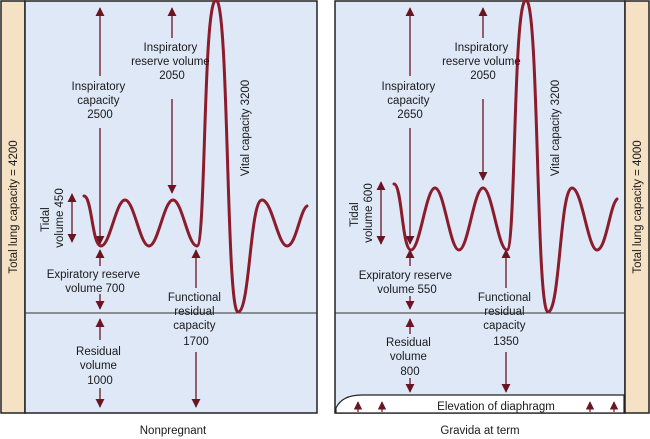 Image resolution: width=650 pixels, height=439 pixels. Describe the element at coordinates (407, 283) in the screenshot. I see `erv-label-right: Expiratory reserve volume 550` at that location.